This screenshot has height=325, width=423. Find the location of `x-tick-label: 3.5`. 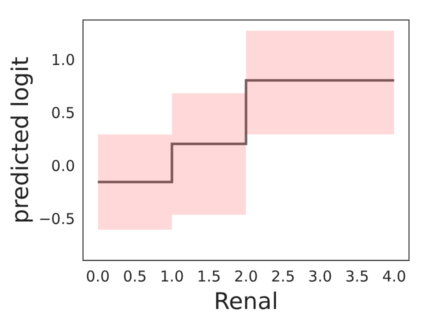

x-tick-label: 3.5 is located at coordinates (357, 276).